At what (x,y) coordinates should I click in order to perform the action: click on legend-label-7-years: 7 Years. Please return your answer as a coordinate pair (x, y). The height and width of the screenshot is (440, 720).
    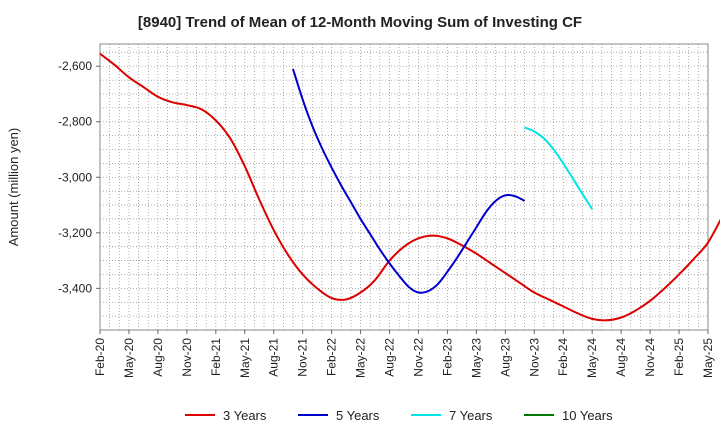
    Looking at the image, I should click on (471, 415).